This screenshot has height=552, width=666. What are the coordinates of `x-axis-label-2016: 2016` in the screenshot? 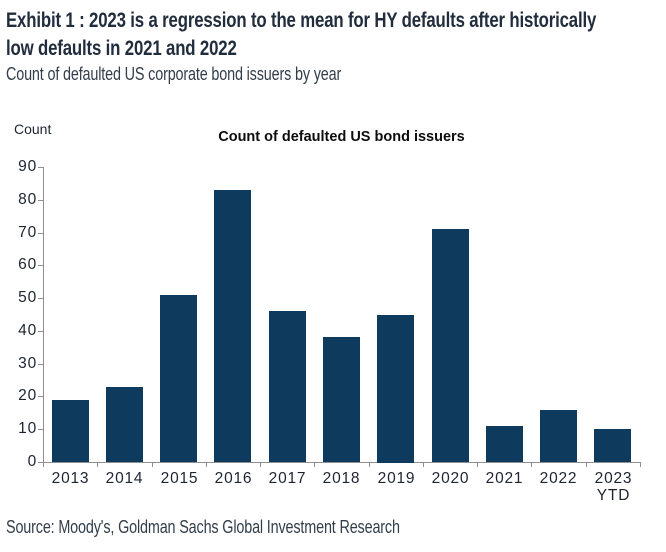 It's located at (233, 478).